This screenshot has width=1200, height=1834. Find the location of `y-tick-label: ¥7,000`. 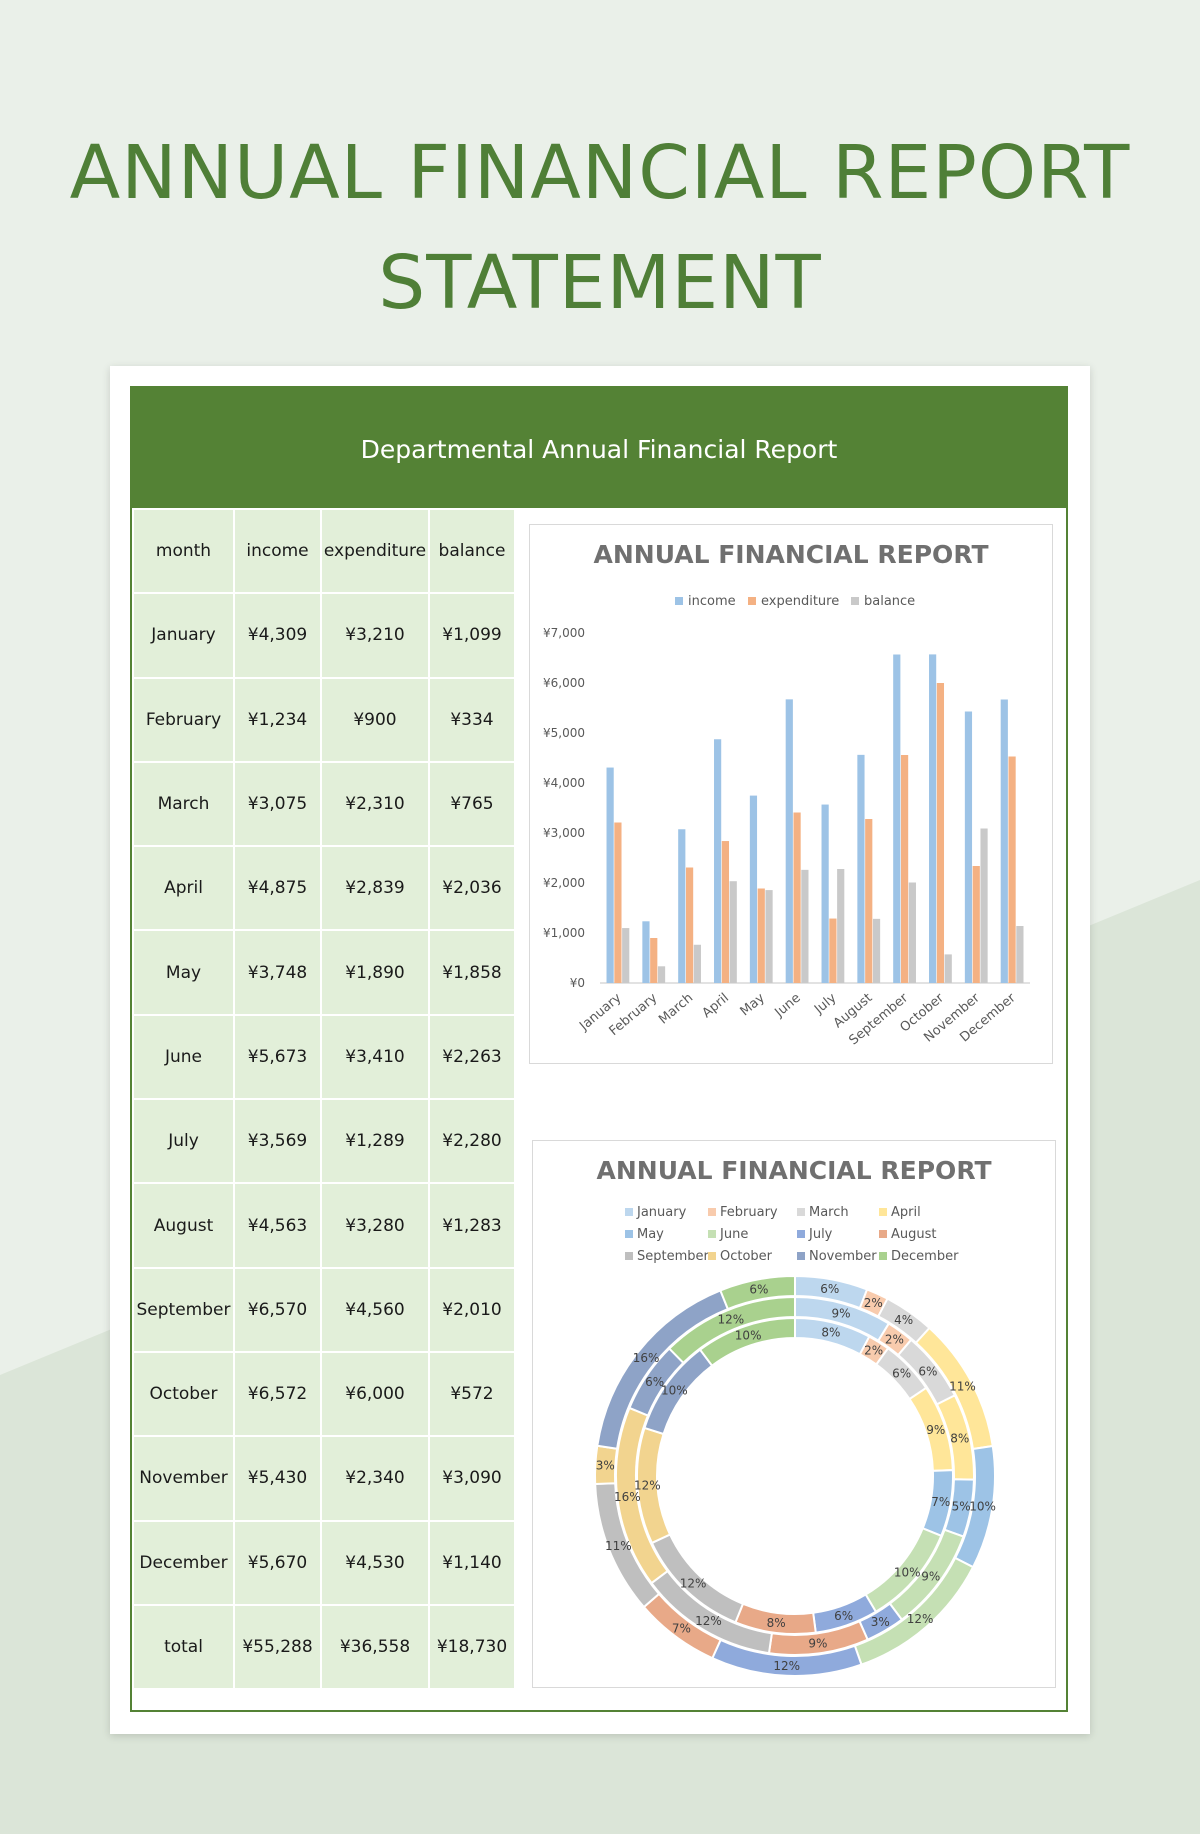

y-tick-label: ¥7,000 is located at coordinates (564, 633).